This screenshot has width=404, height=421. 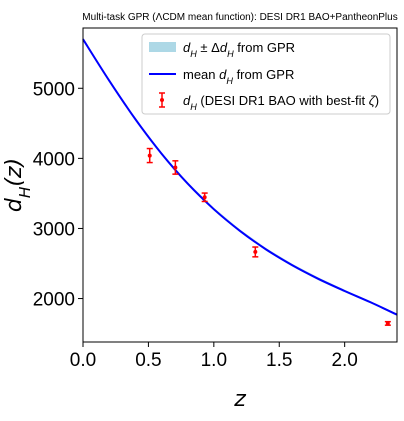 What do you see at coordinates (214, 360) in the screenshot?
I see `x-tick-label: 1.0` at bounding box center [214, 360].